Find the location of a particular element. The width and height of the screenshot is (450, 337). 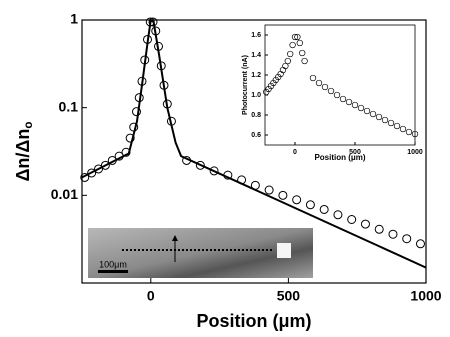

plot-frame is located at coordinates (340, 85).